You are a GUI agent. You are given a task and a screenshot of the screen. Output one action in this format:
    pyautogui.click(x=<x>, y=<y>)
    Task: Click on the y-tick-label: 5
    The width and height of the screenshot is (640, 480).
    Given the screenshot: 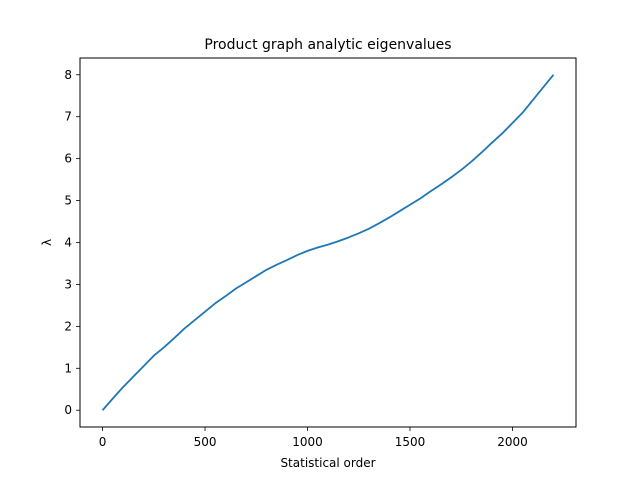 What is the action you would take?
    pyautogui.click(x=68, y=201)
    